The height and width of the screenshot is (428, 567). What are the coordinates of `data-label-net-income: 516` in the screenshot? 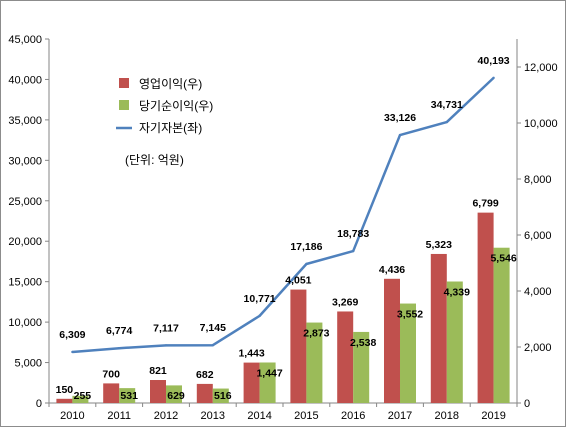 It's located at (223, 396).